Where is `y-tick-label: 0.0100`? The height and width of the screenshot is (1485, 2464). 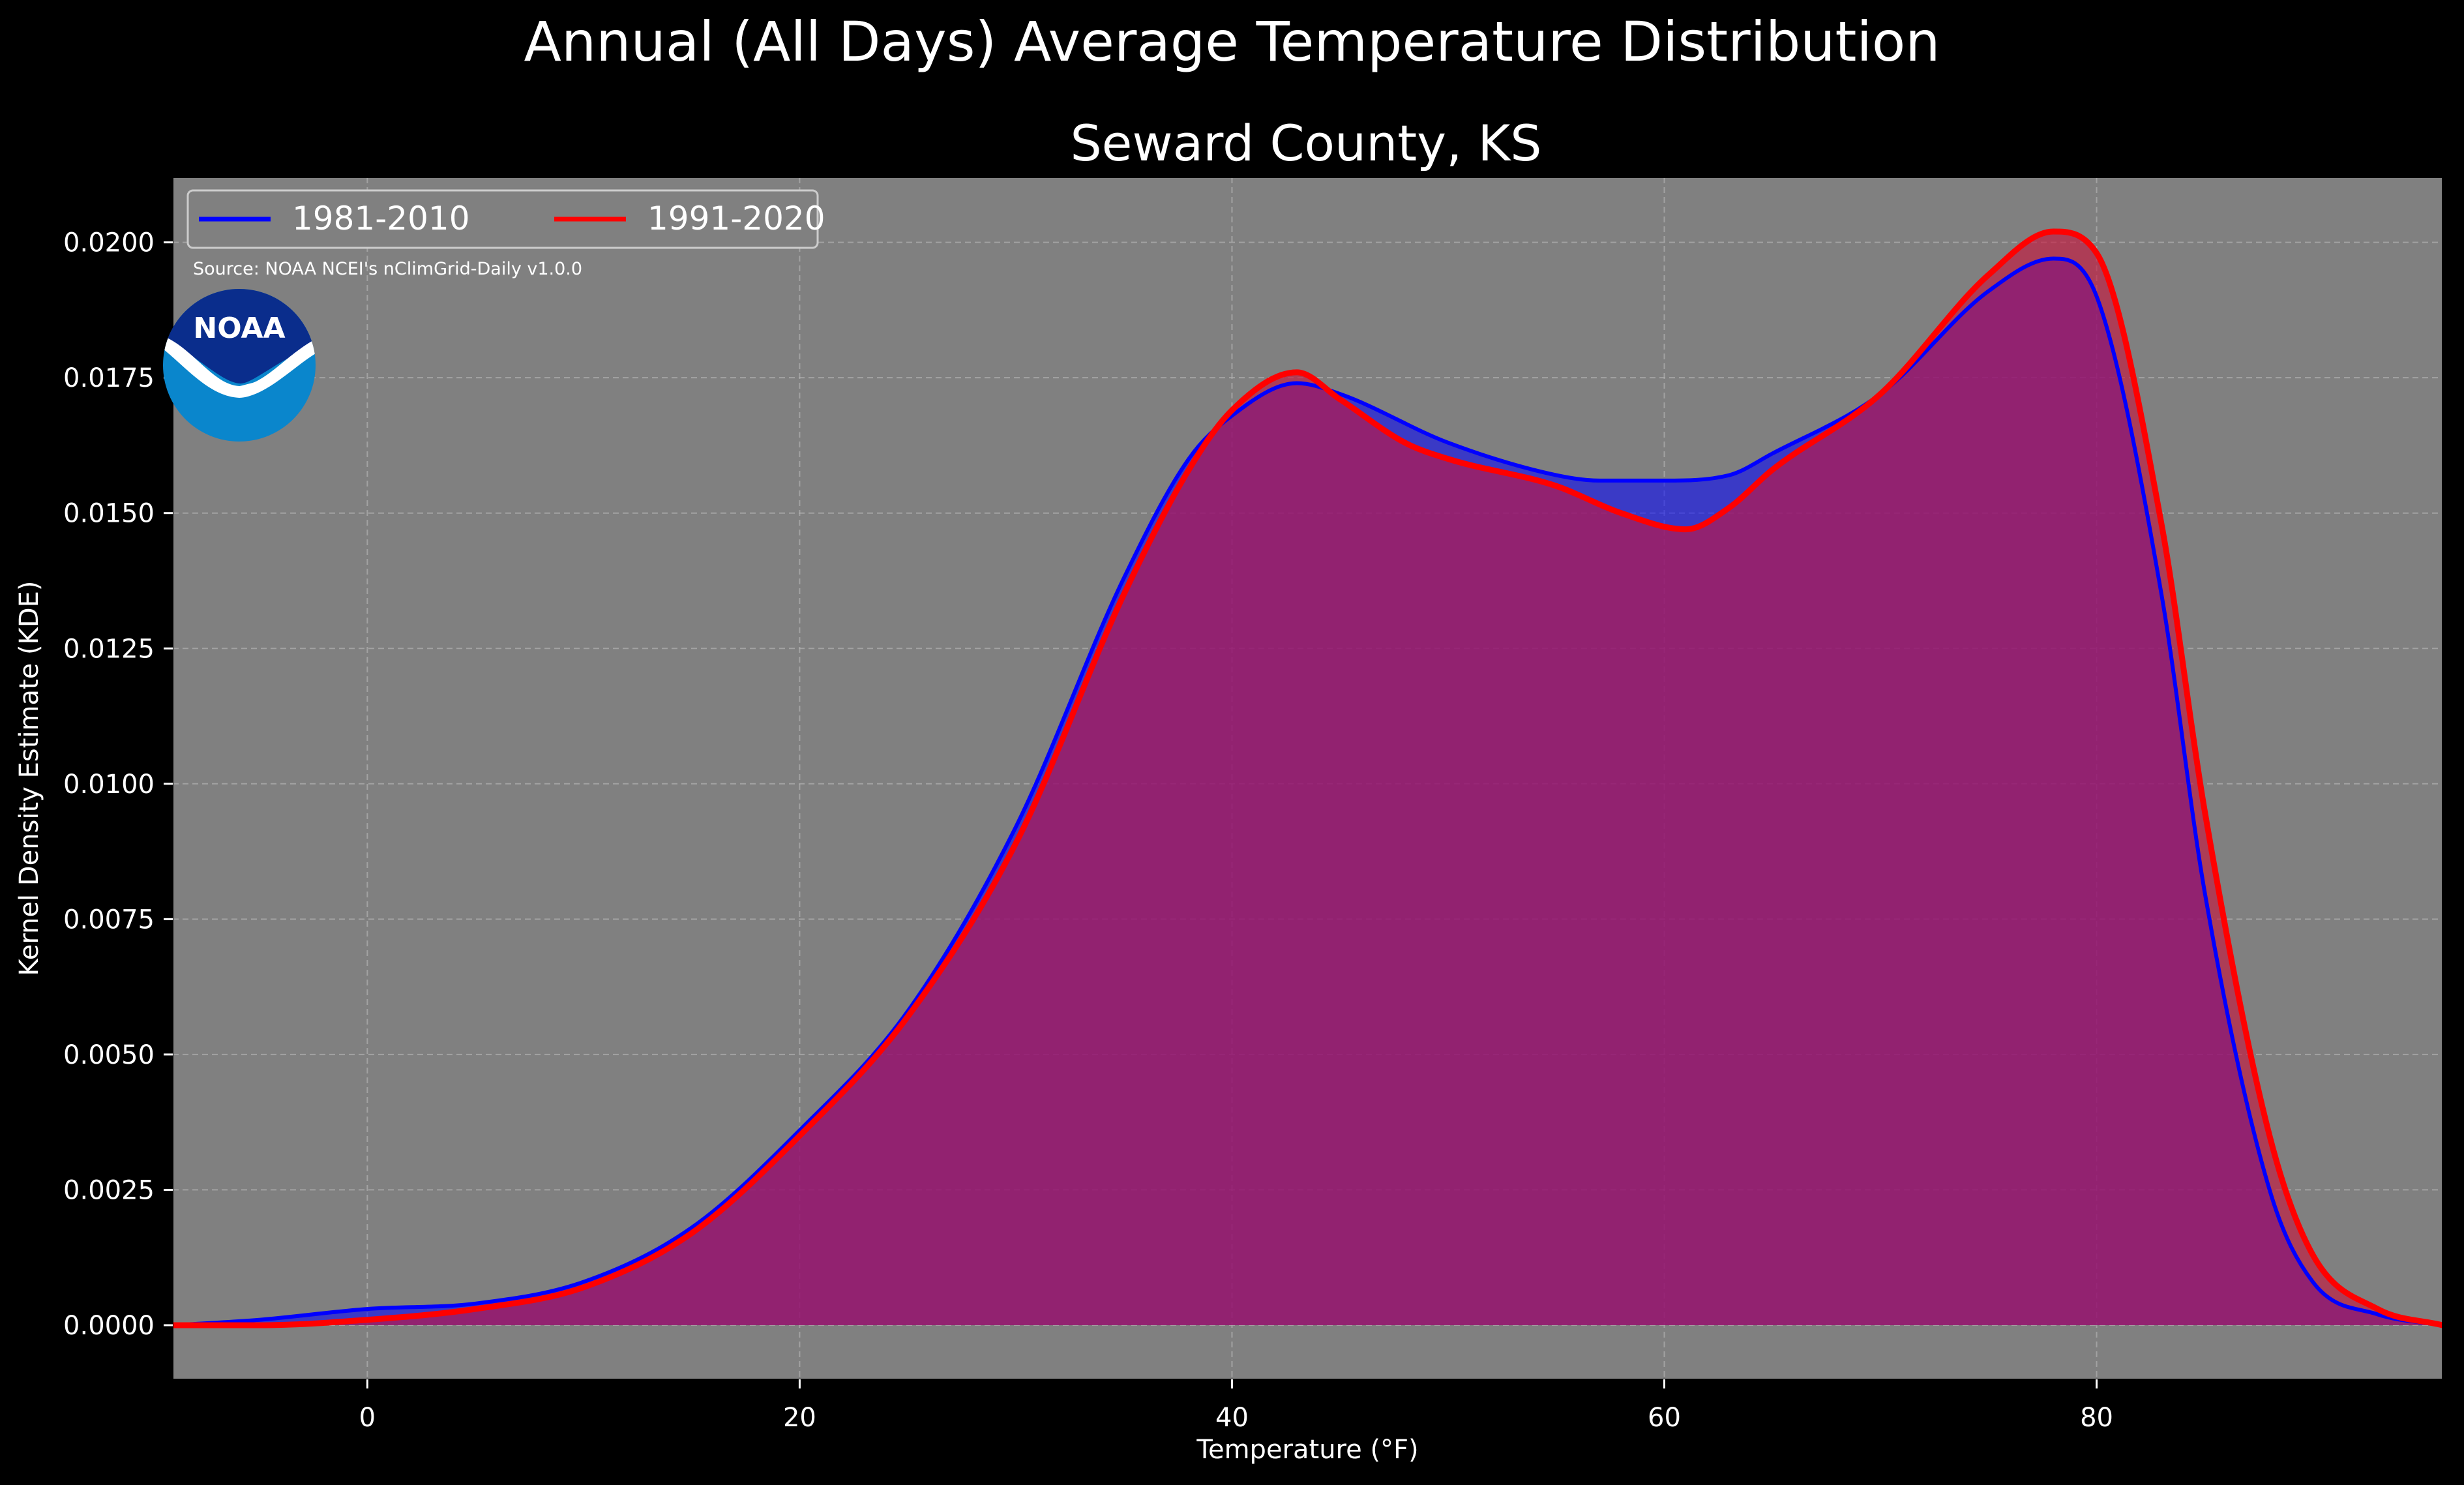
y-tick-label: 0.0100 is located at coordinates (109, 785).